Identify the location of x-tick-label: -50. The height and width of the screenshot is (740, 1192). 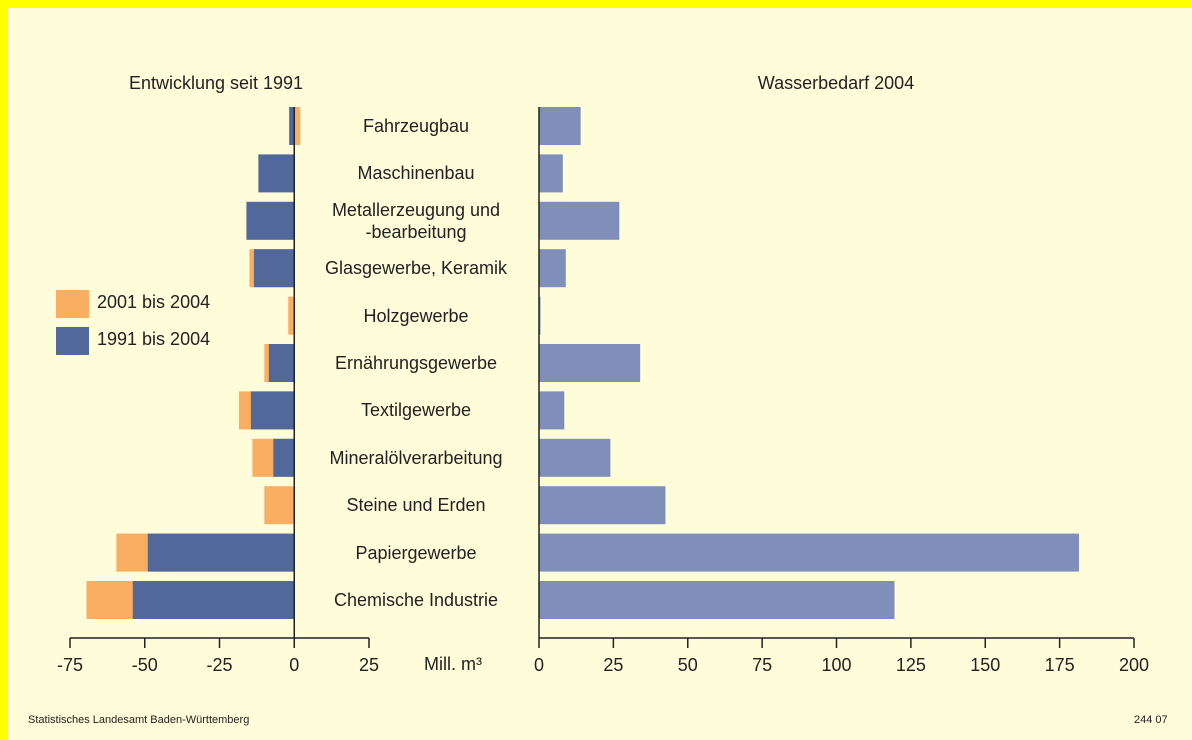
(145, 665).